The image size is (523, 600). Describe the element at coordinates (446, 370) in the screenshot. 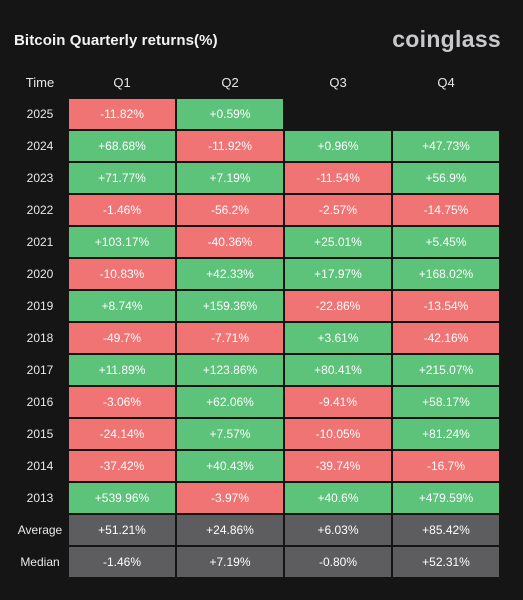

I see `return-cell: +215.07%` at that location.